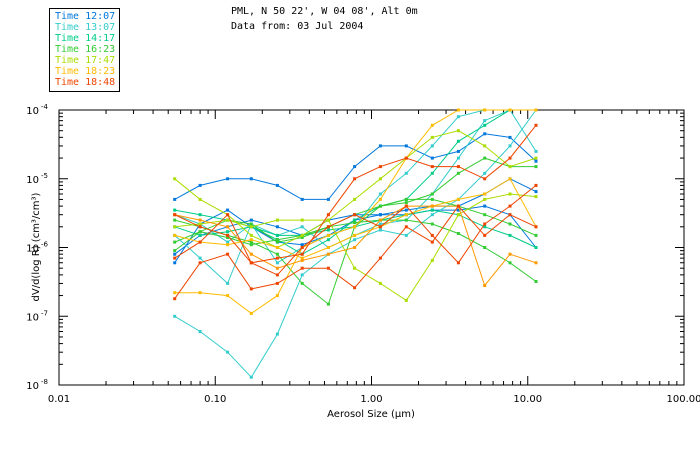 The height and width of the screenshot is (450, 700). Describe the element at coordinates (85, 71) in the screenshot. I see `legend-item-6: Time 18:23` at that location.